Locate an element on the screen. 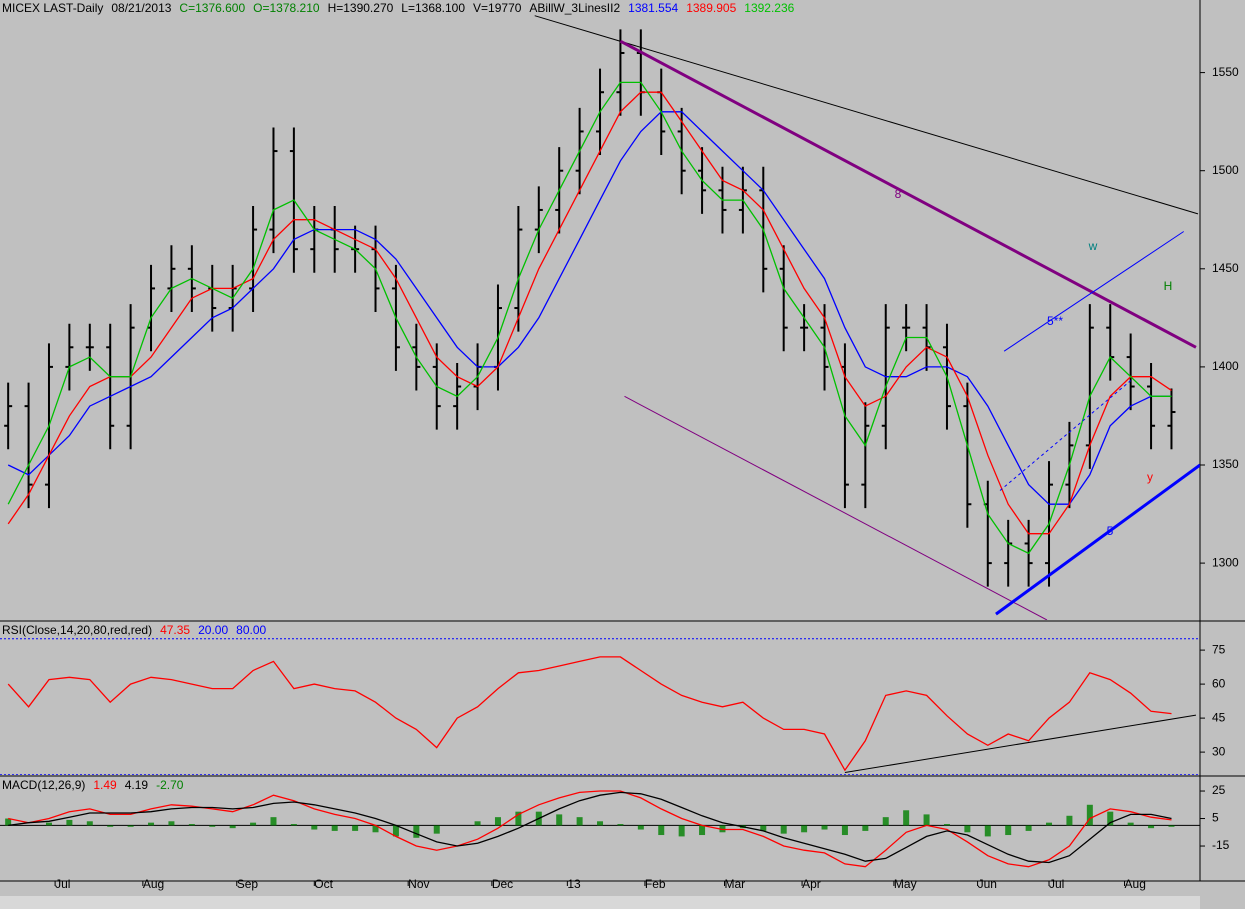 The image size is (1245, 909). y-tick-label: 1500 is located at coordinates (1225, 170).